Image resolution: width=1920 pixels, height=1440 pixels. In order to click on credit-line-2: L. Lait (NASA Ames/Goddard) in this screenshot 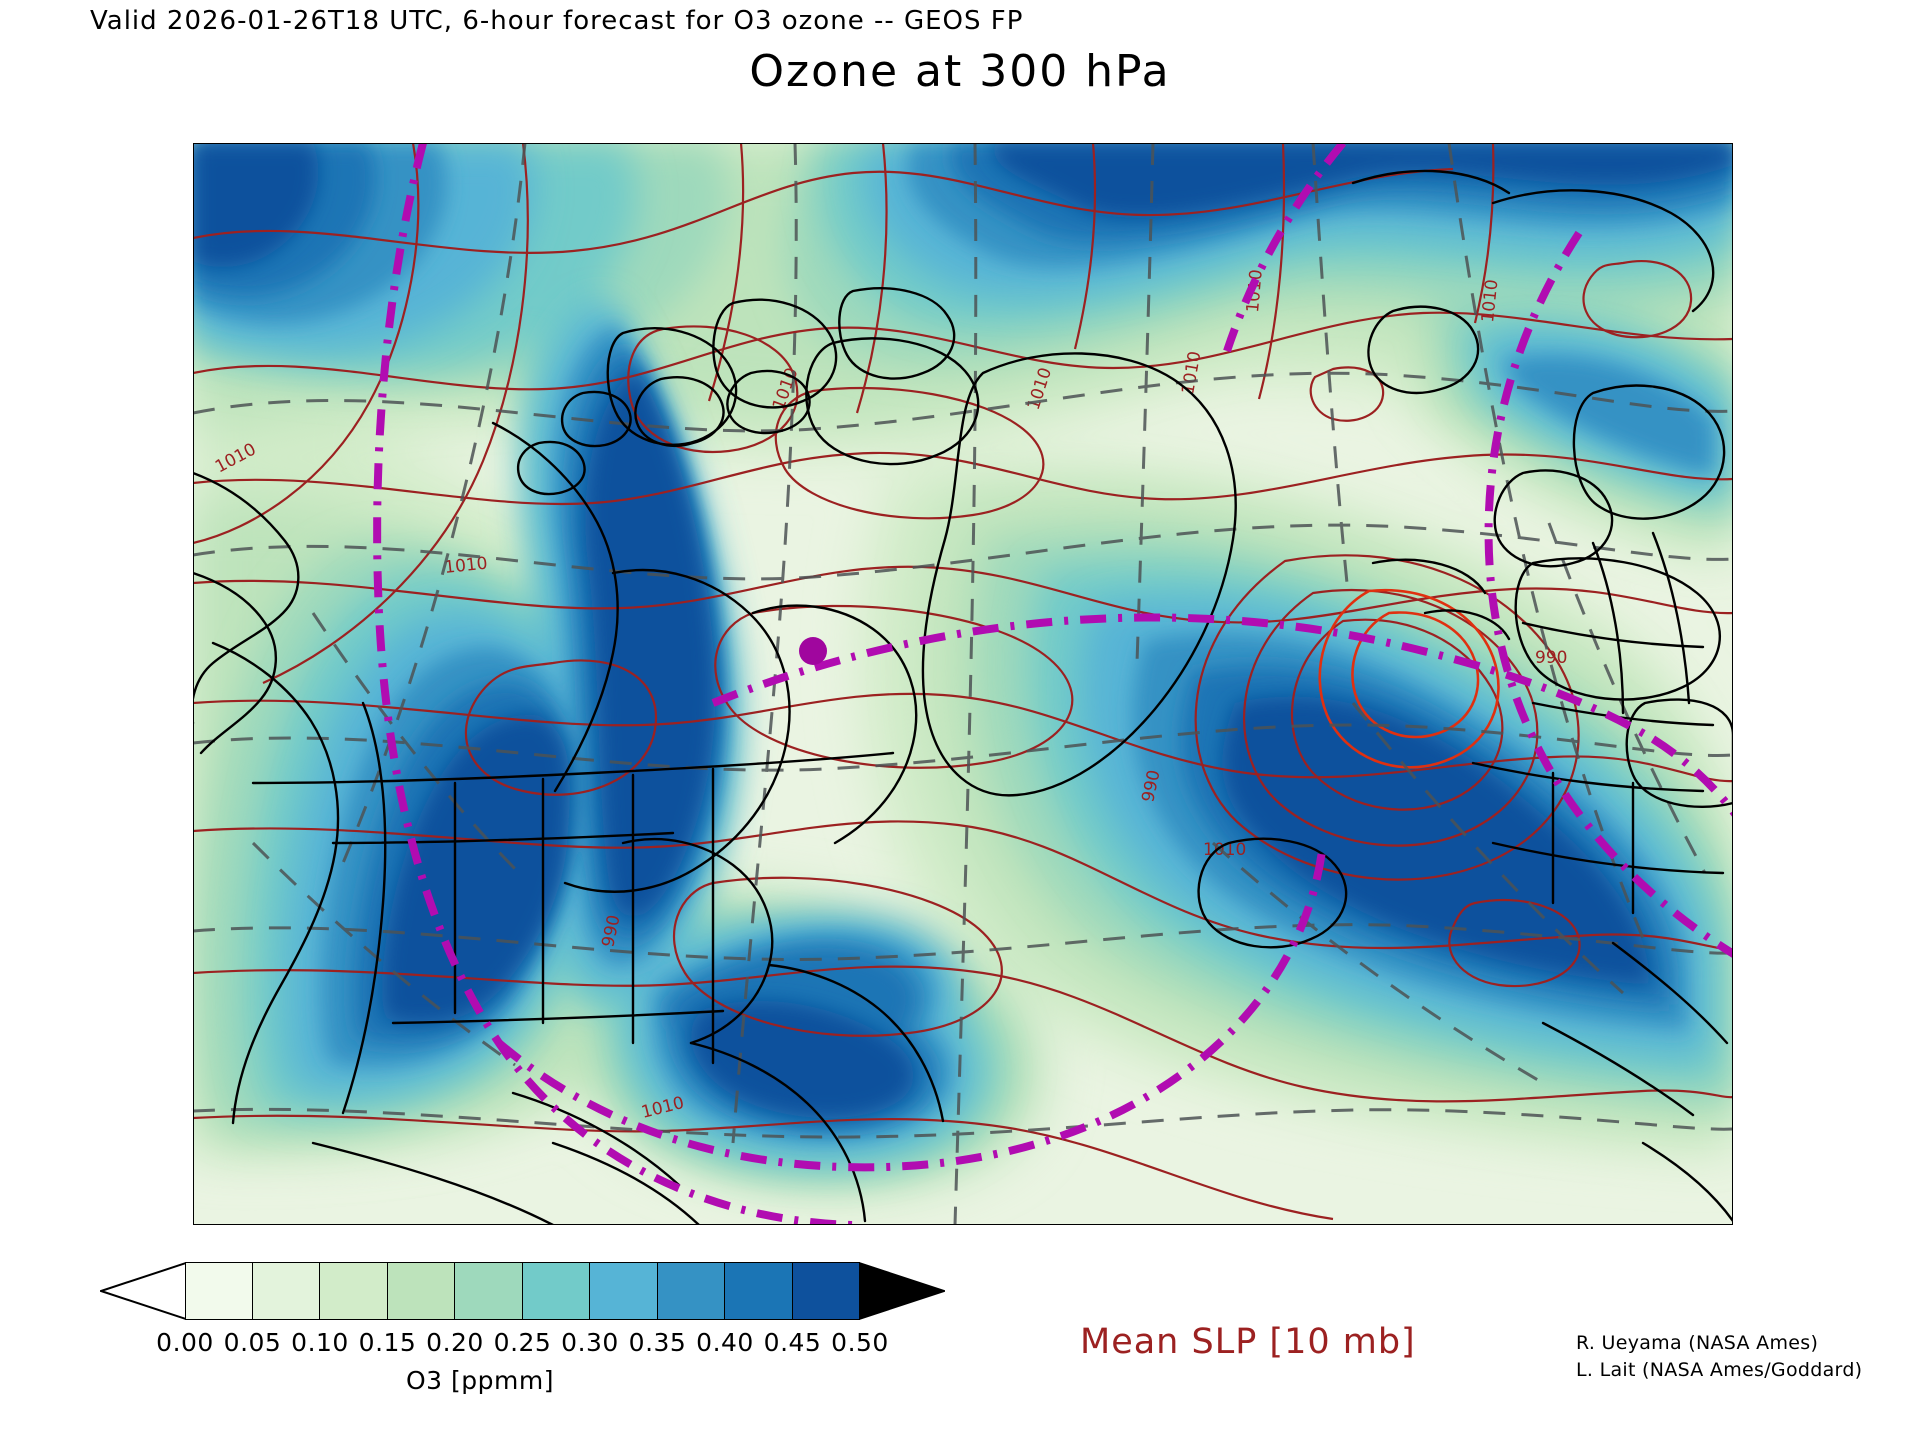, I will do `click(1719, 1370)`.